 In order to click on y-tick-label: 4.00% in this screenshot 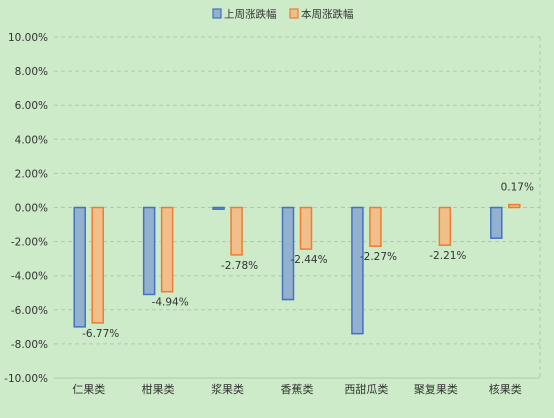, I will do `click(31, 140)`.